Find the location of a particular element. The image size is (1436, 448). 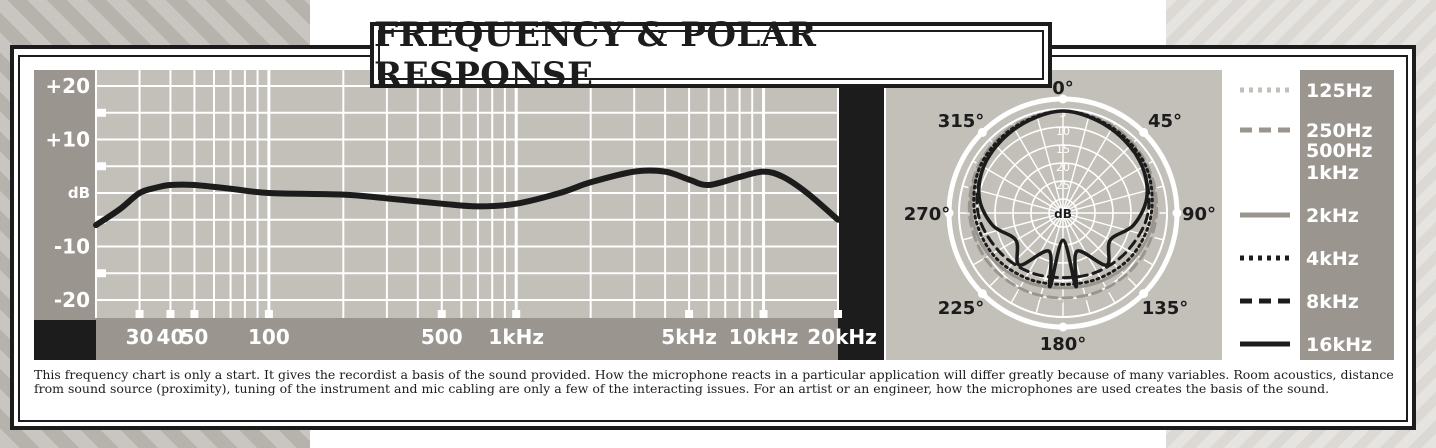

legend-label: 1kHz is located at coordinates (1332, 173).